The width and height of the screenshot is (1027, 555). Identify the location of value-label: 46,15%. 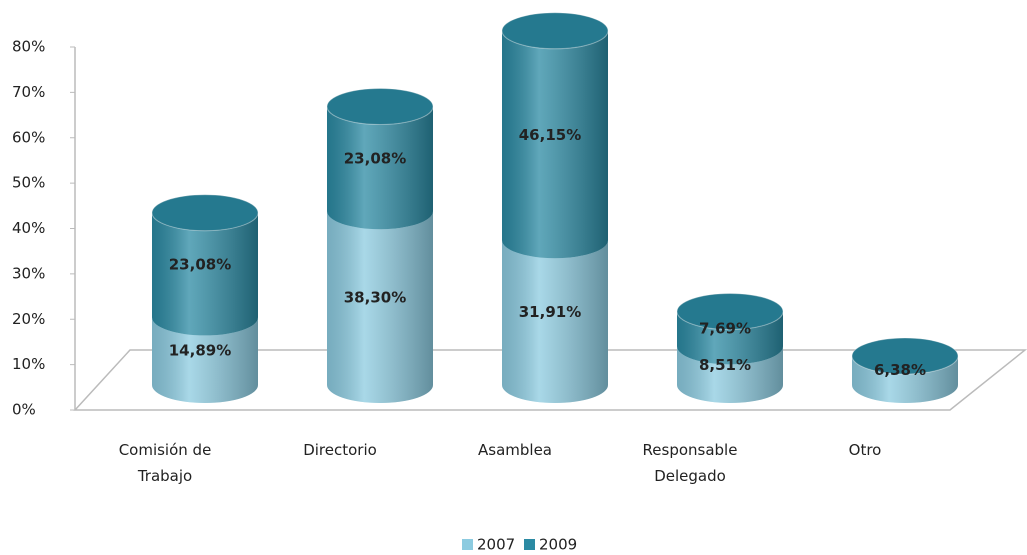
(550, 135).